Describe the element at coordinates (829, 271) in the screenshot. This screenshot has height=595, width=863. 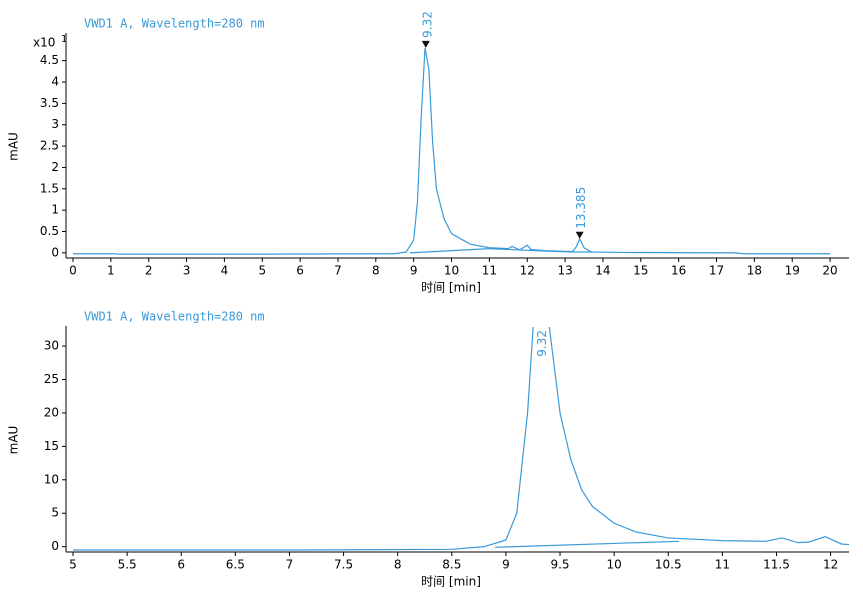
I see `x-tick-label: 20` at that location.